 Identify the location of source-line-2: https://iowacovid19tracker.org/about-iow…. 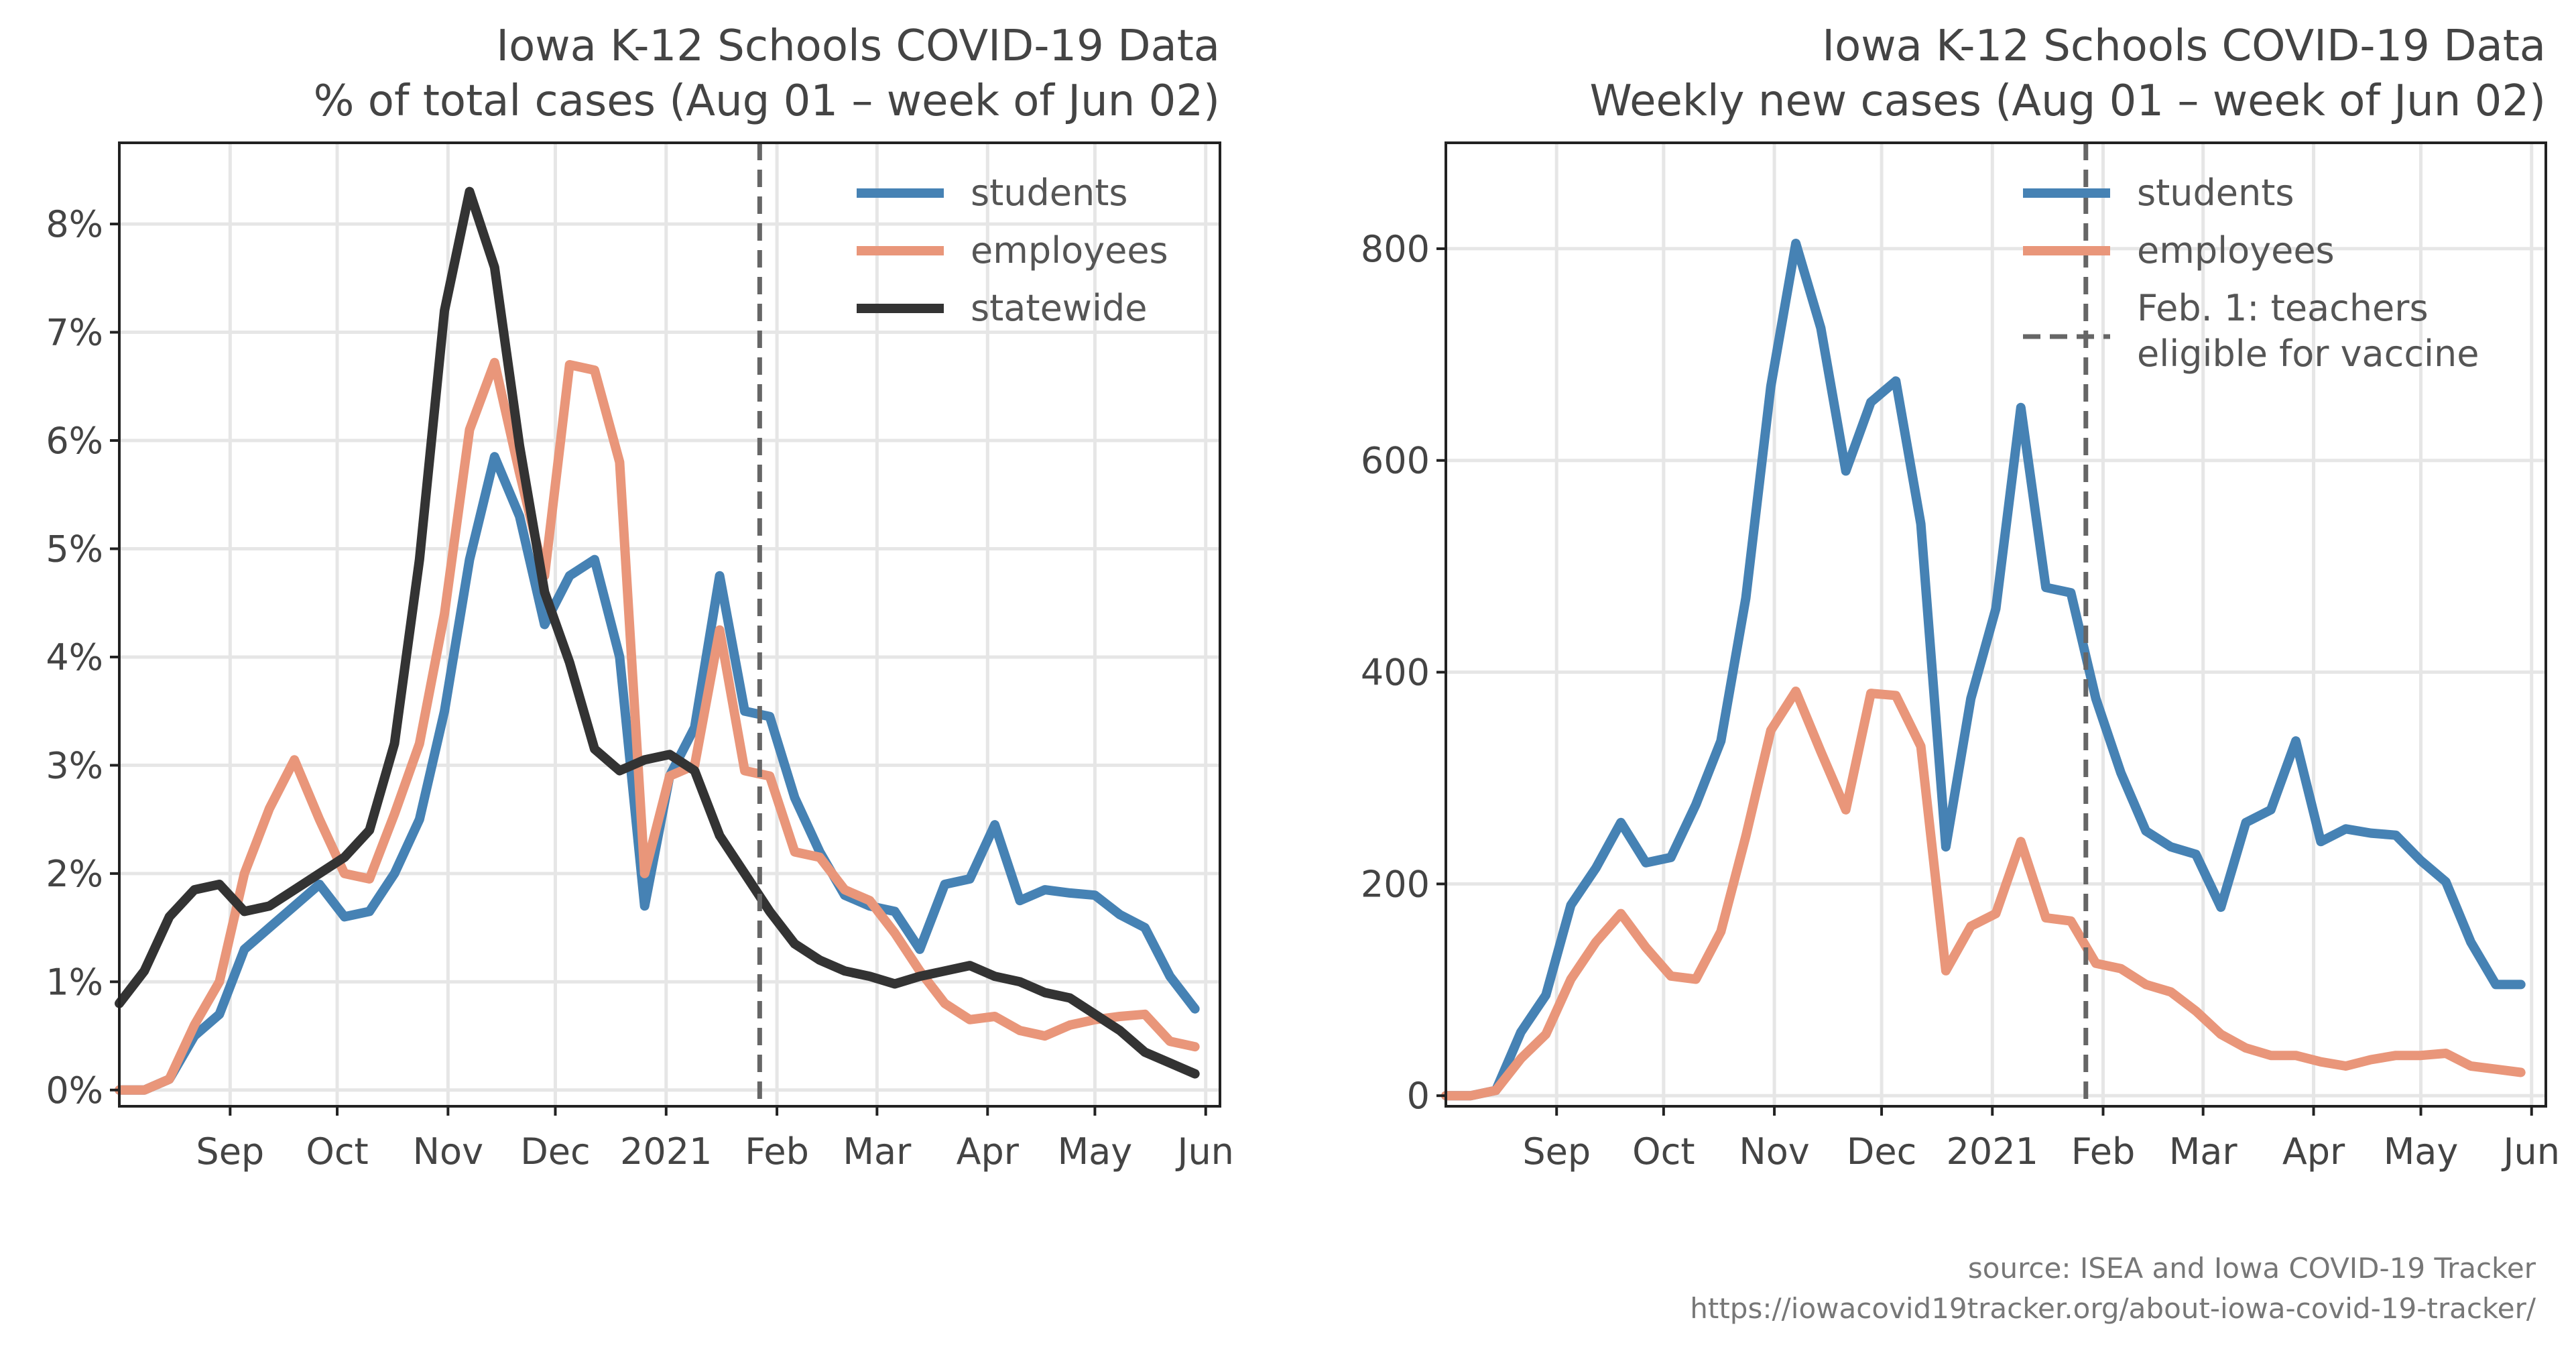
(2113, 1308).